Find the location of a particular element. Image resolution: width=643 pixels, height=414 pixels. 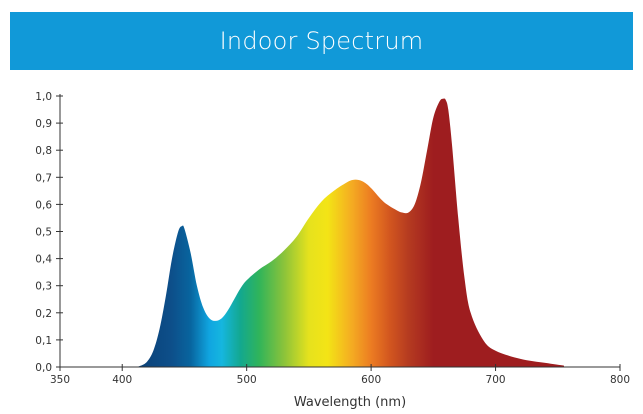

y-tick-label: 0,0 is located at coordinates (43, 368).